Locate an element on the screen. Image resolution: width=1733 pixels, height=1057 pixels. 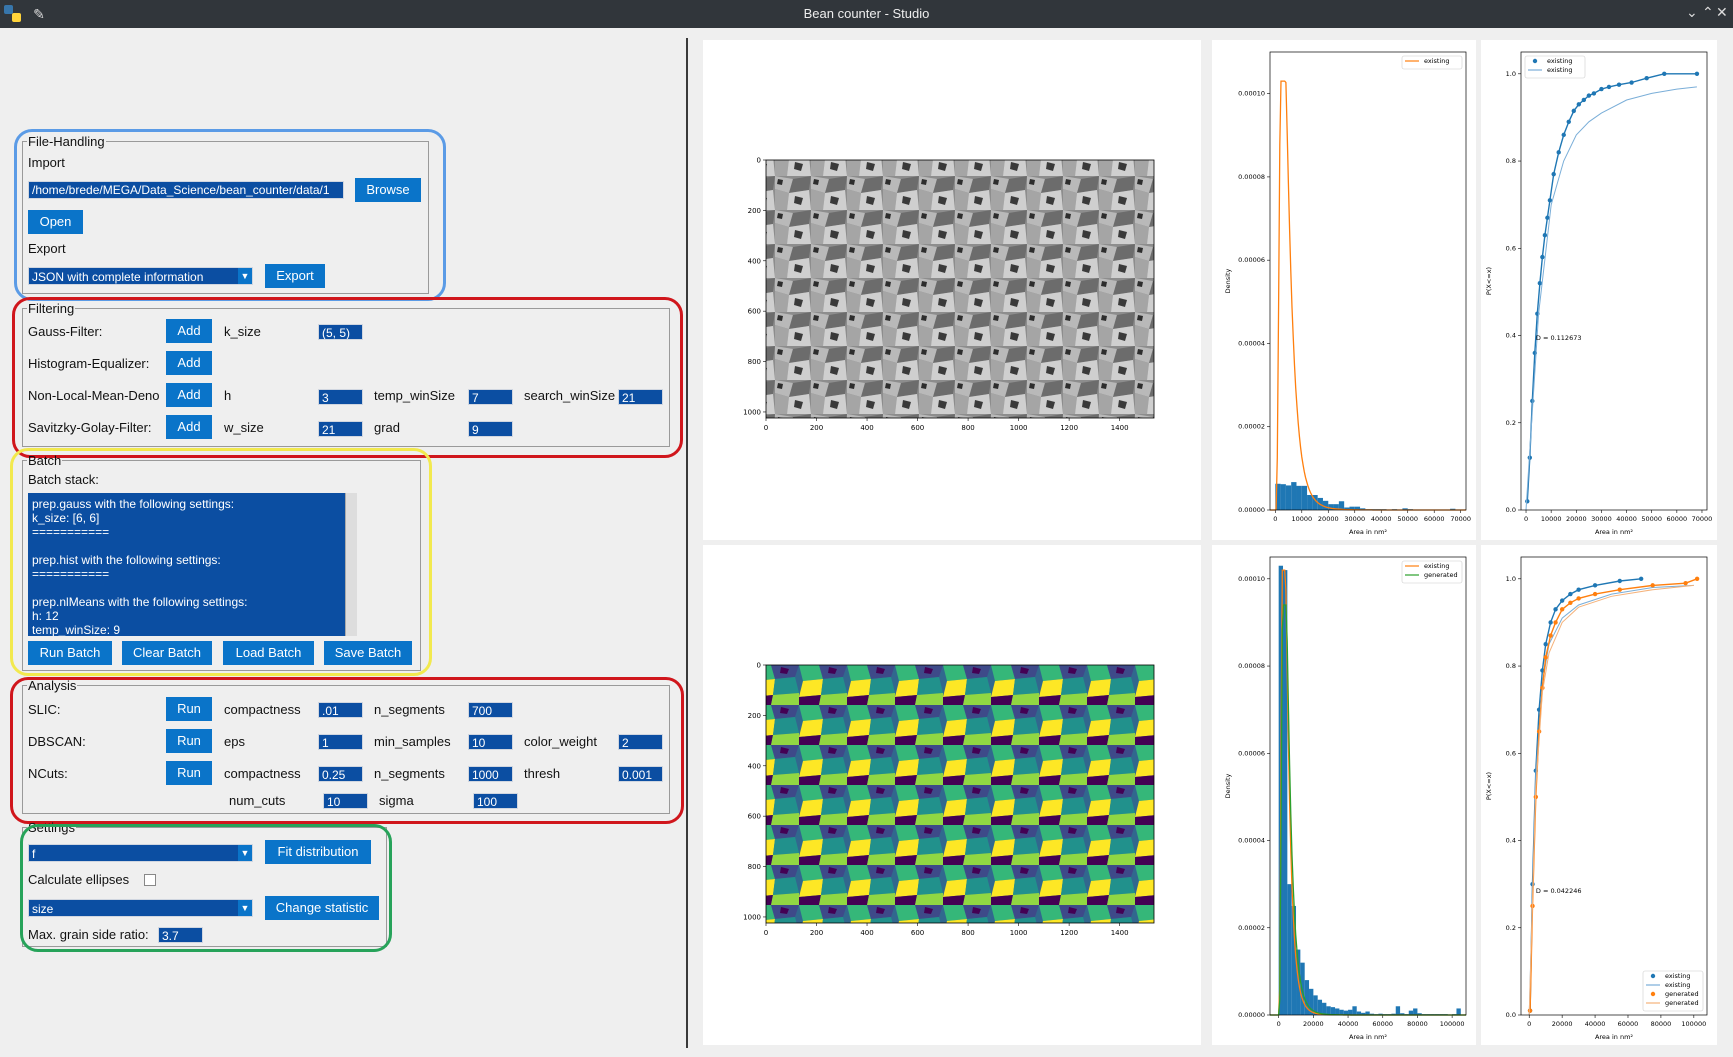
close-icon: ✕ is located at coordinates (1722, 12).